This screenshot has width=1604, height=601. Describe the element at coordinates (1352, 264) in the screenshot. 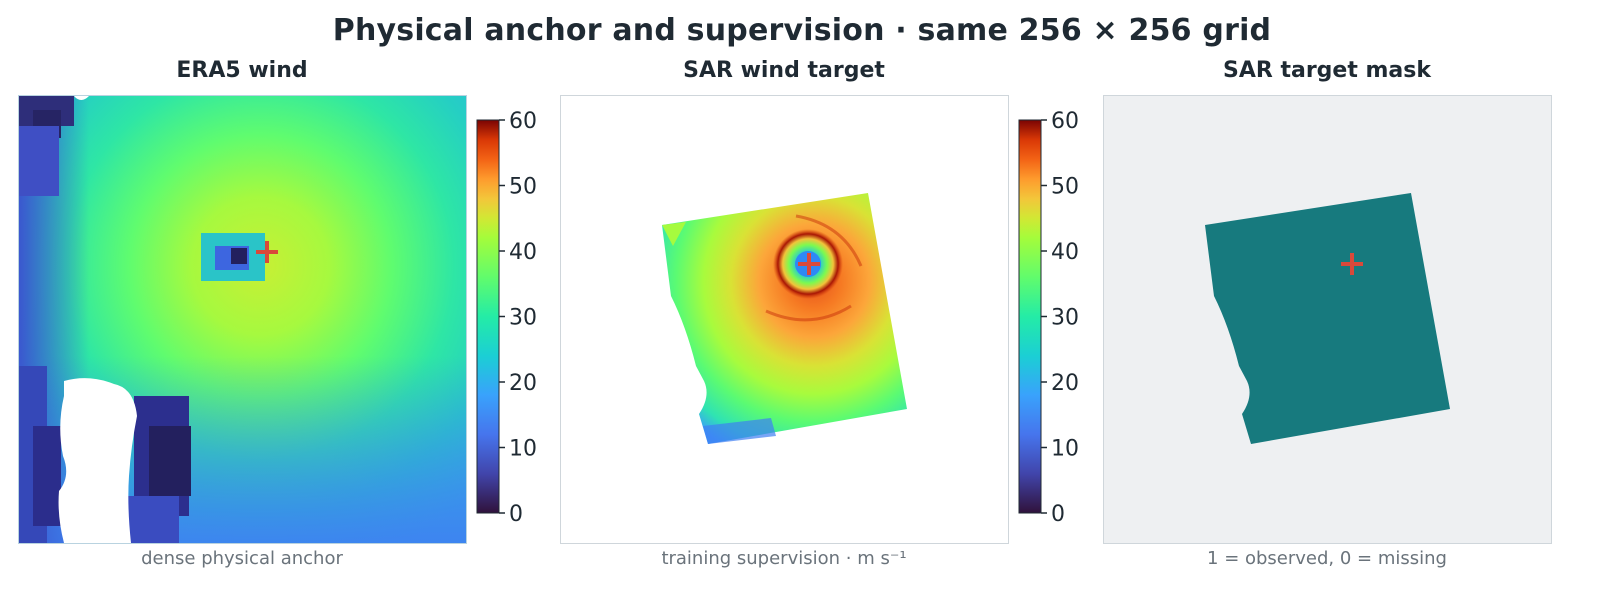

I see `mask-center-marker` at that location.